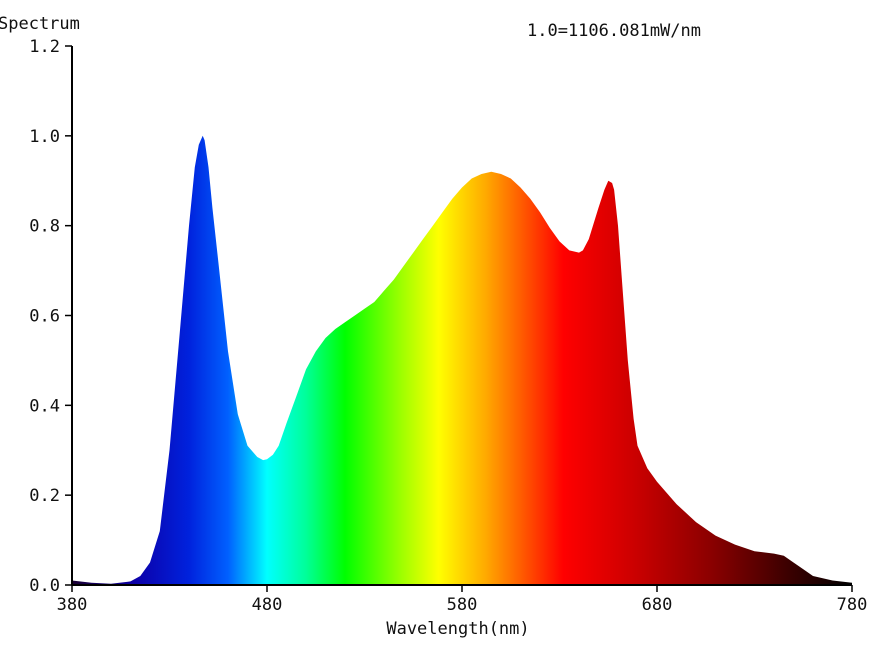 This screenshot has width=891, height=647. Describe the element at coordinates (44, 47) in the screenshot. I see `y-tick-label: 1.2` at that location.